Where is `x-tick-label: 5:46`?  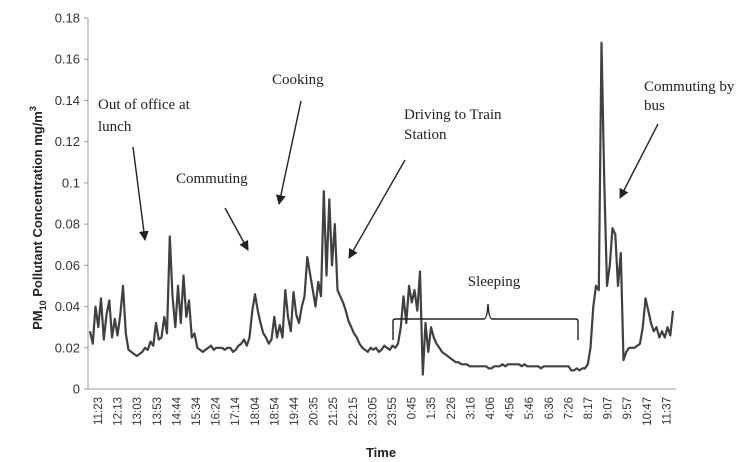
x-tick-label: 5:46 is located at coordinates (530, 408).